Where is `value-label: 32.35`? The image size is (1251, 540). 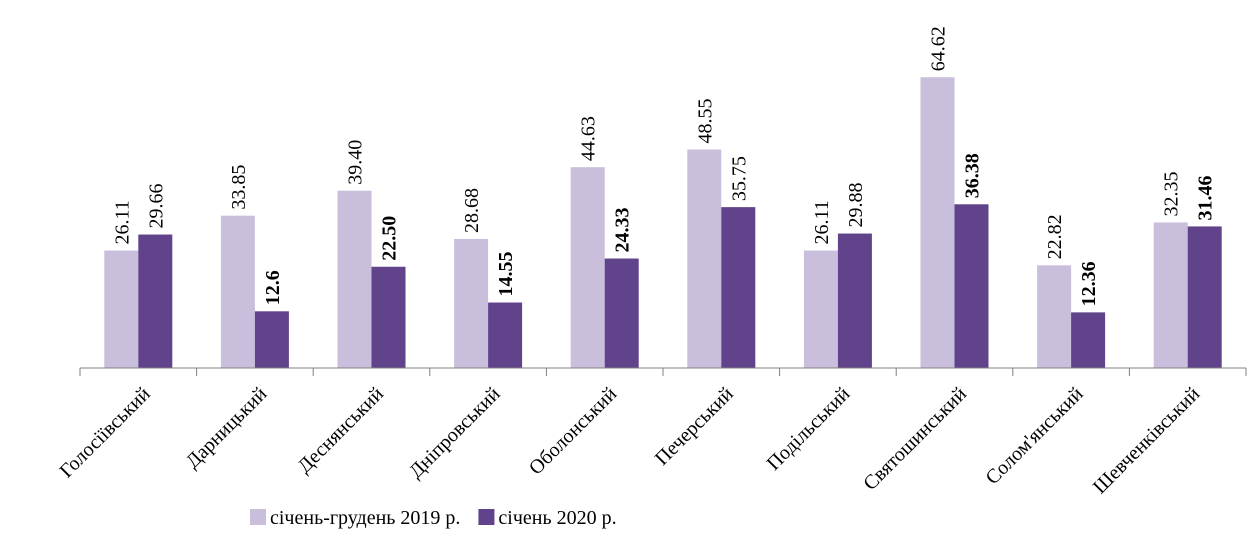 value-label: 32.35 is located at coordinates (1172, 193).